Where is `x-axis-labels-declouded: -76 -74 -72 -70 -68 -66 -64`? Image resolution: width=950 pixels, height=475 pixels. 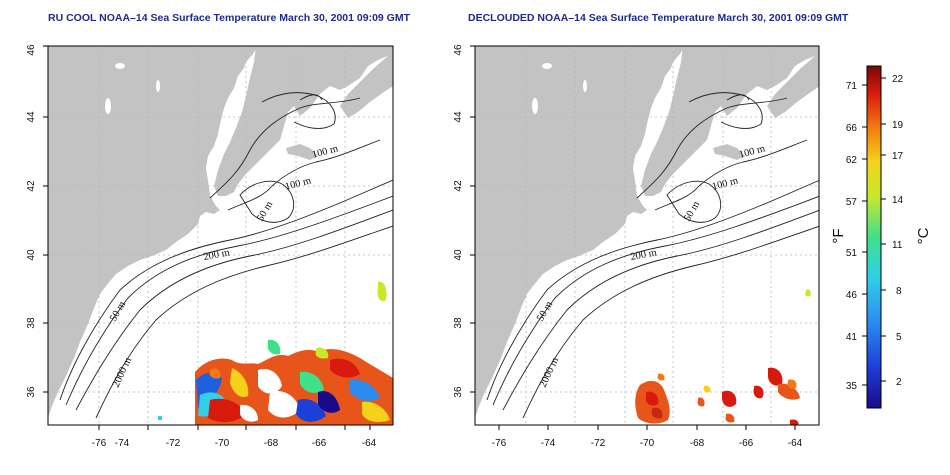 x-axis-labels-declouded: -76 -74 -72 -70 -68 -66 -64 is located at coordinates (647, 443).